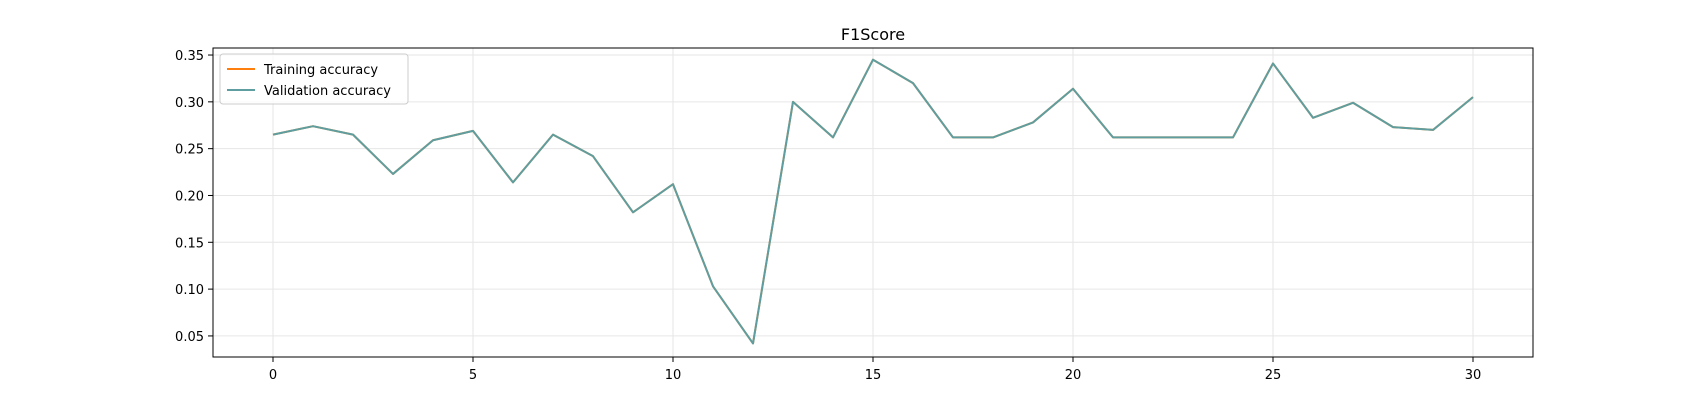  Describe the element at coordinates (189, 243) in the screenshot. I see `y-tick-label: 0.15` at that location.